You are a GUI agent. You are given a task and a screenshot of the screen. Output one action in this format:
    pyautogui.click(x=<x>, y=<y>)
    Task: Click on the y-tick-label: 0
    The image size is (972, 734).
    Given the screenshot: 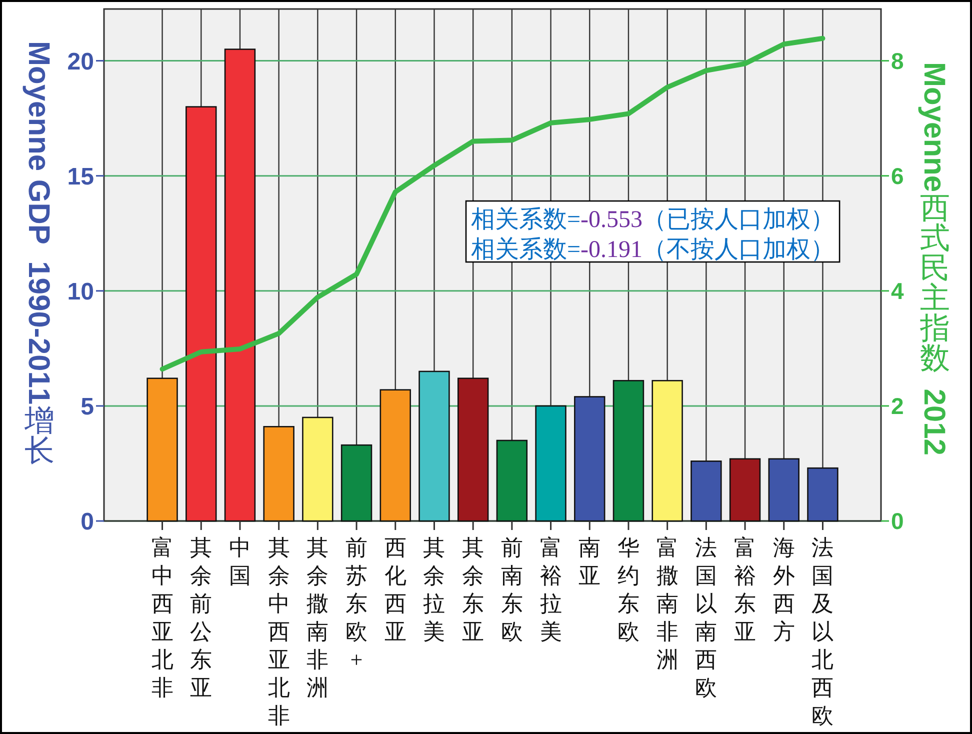 What is the action you would take?
    pyautogui.click(x=87, y=522)
    